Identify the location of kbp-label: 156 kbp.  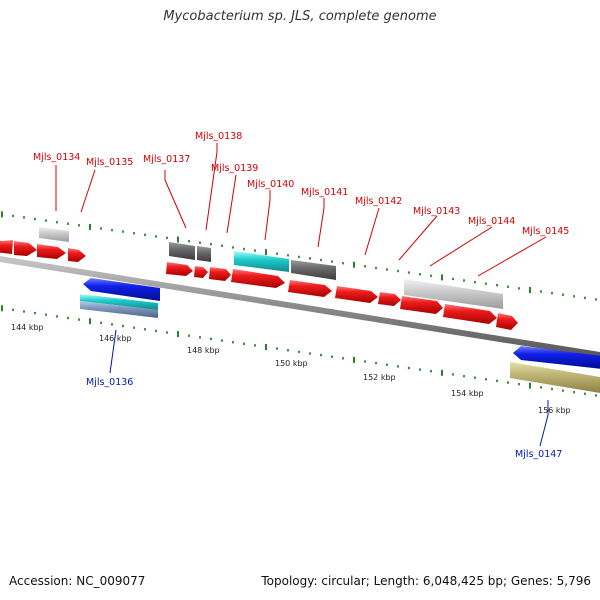
(554, 410).